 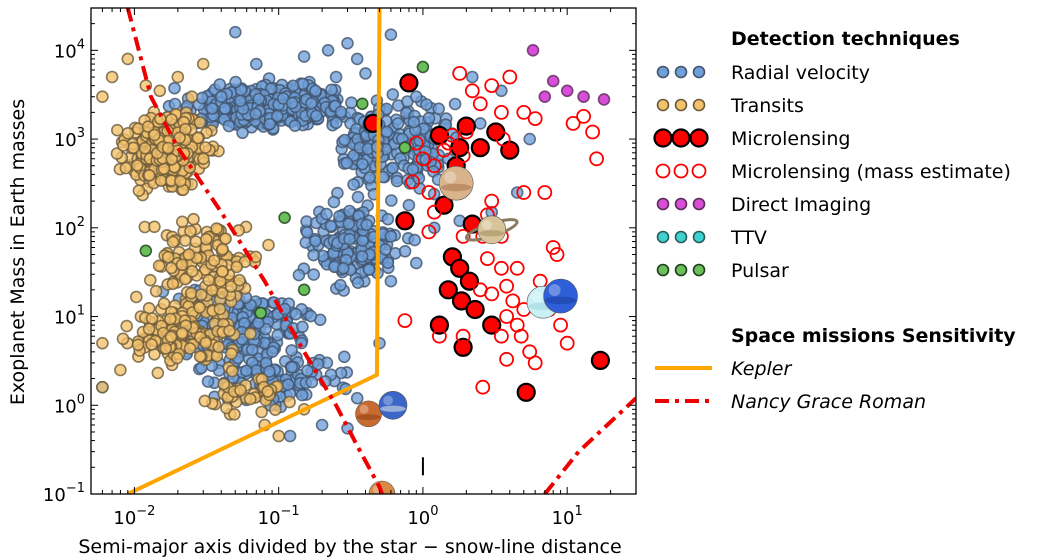 I want to click on y-axis-label: Exoplanet Mass in Earth masses, so click(x=18, y=252).